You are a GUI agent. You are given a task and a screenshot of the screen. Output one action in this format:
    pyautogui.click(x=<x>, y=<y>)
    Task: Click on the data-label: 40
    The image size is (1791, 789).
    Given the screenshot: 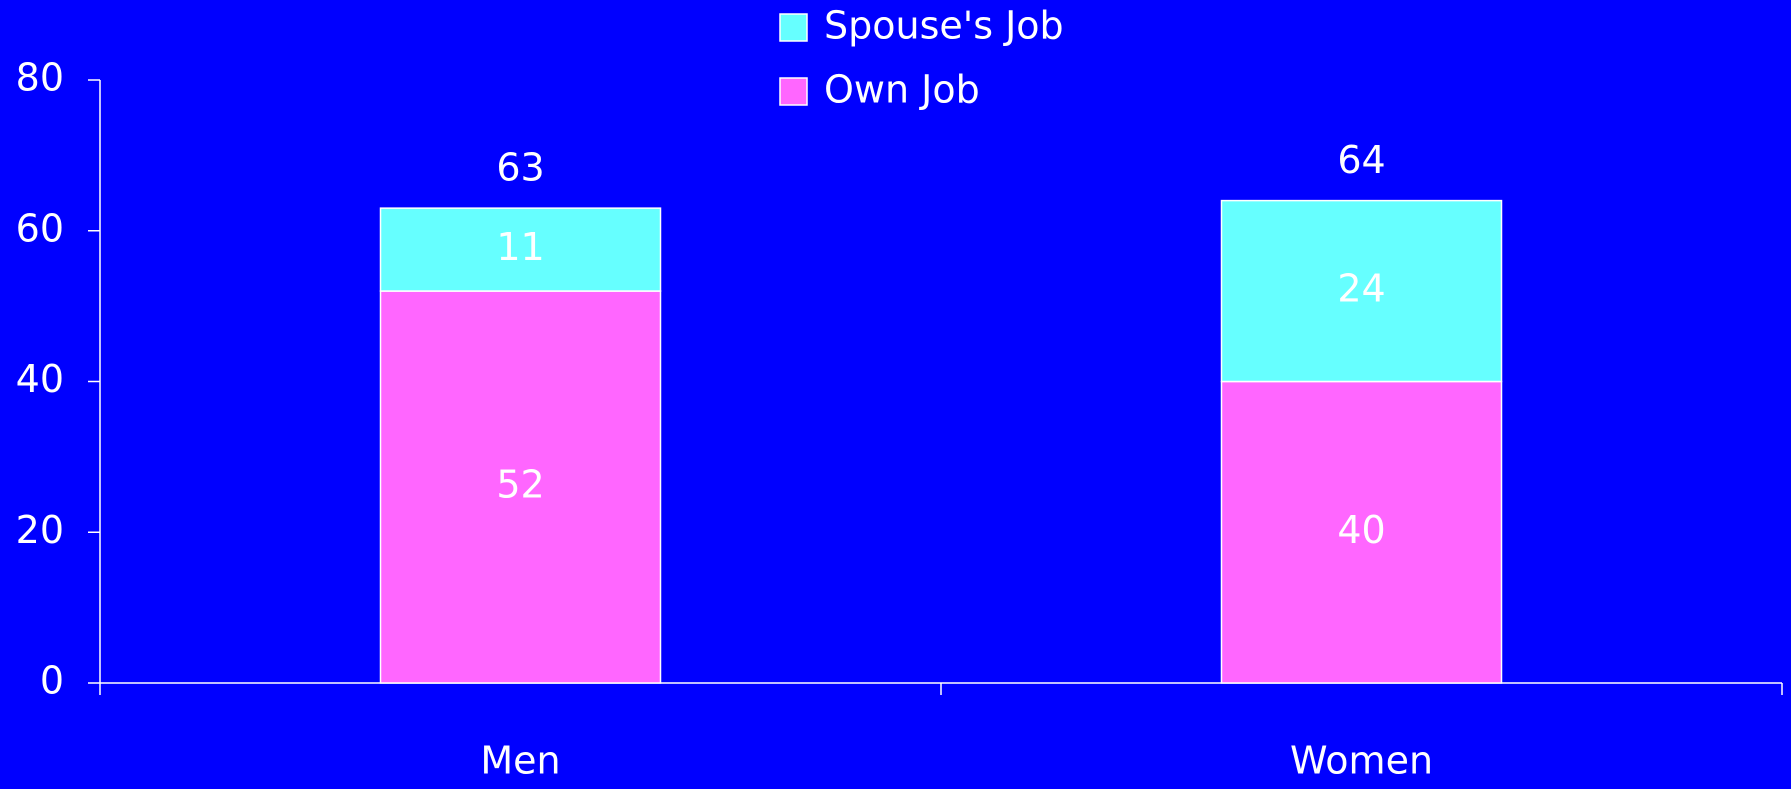 What is the action you would take?
    pyautogui.click(x=1361, y=530)
    